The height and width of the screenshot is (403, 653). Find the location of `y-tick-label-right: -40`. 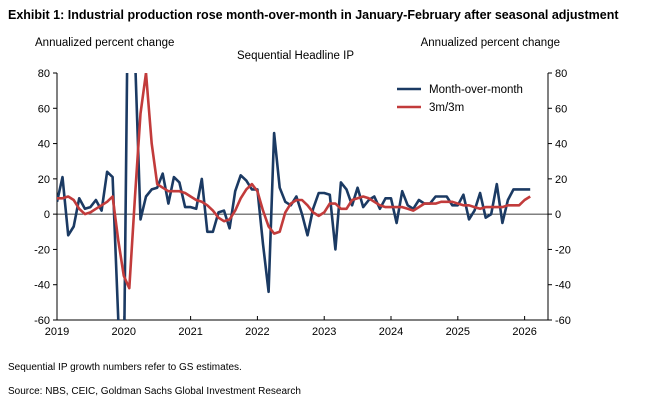

y-tick-label-right: -40 is located at coordinates (563, 286).